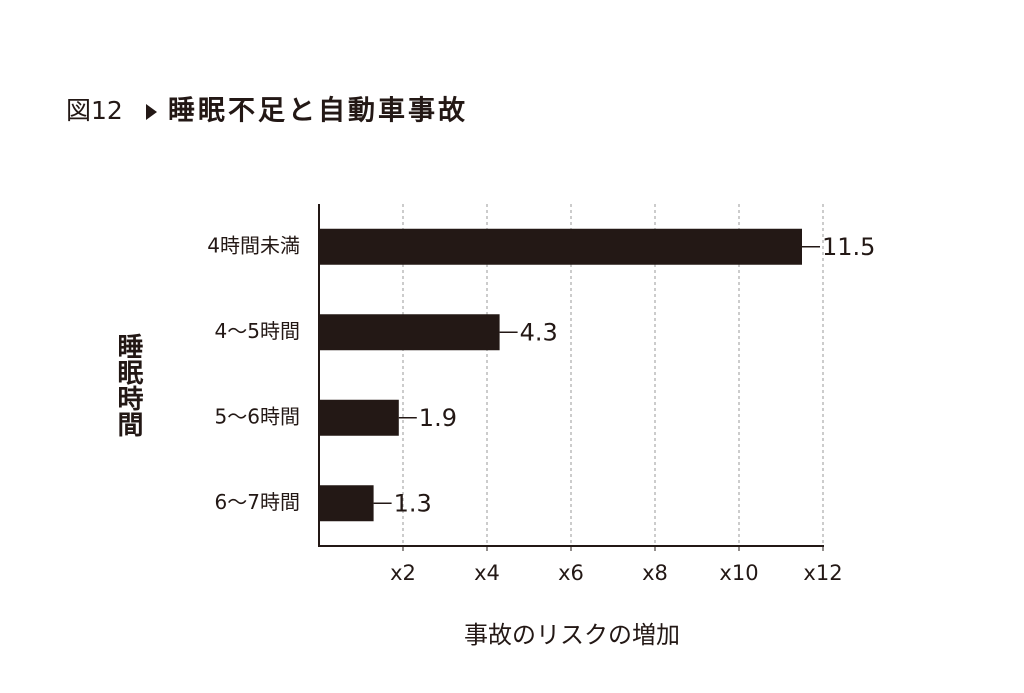  What do you see at coordinates (128, 385) in the screenshot?
I see `y-axis-label: 睡眠時間` at bounding box center [128, 385].